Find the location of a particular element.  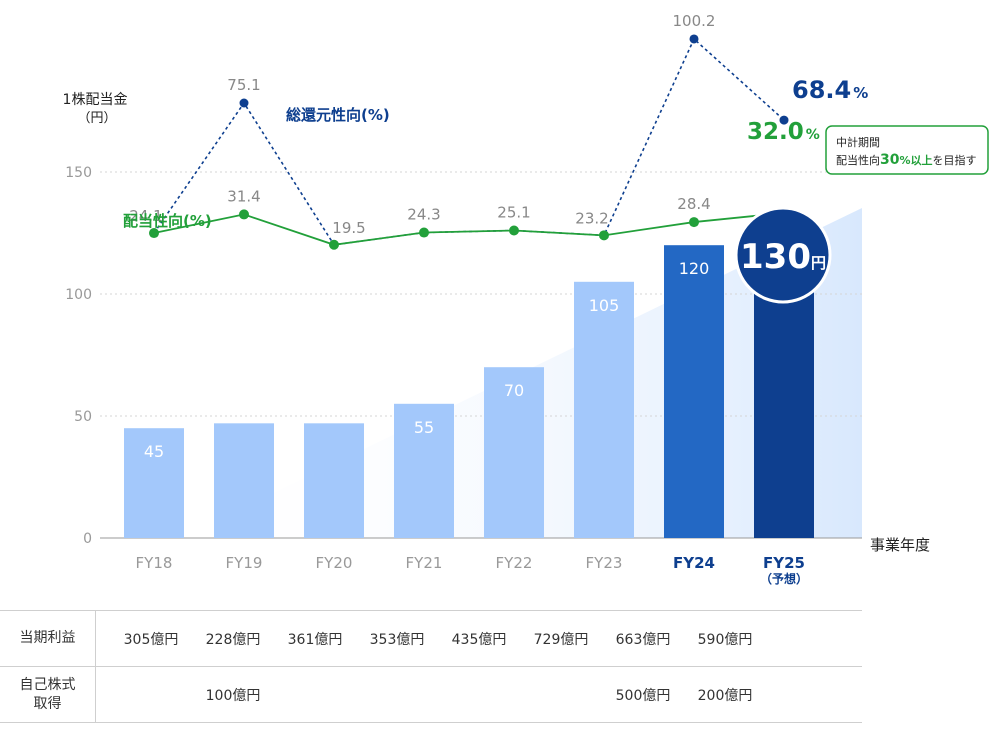

line-point-label: 23.2 is located at coordinates (591, 218).